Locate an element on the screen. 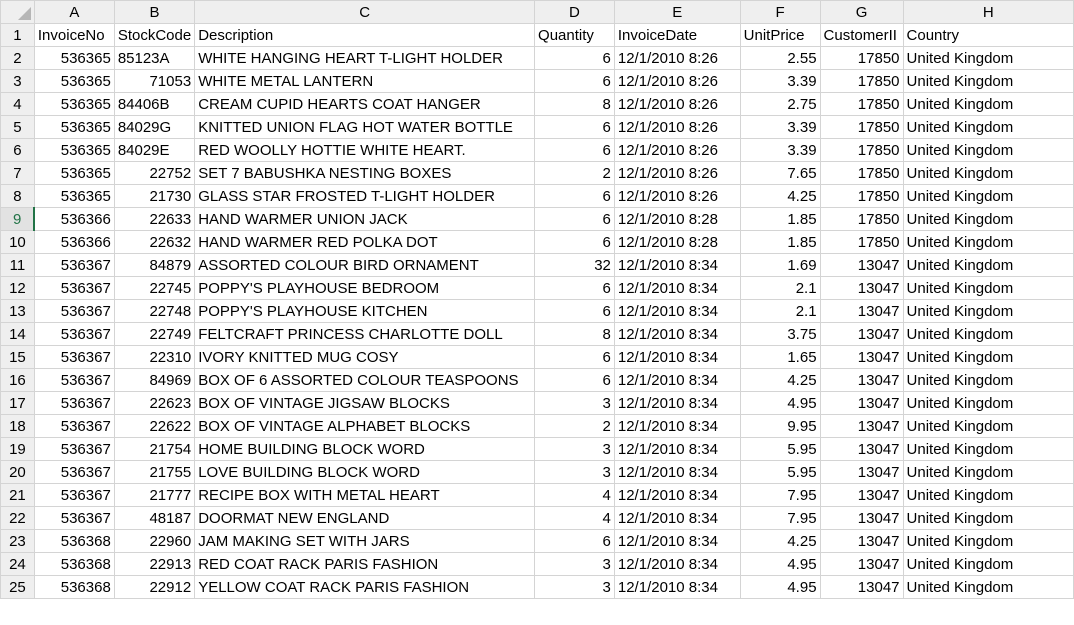 Image resolution: width=1074 pixels, height=625 pixels. cell-h8: United Kingdom is located at coordinates (988, 196).